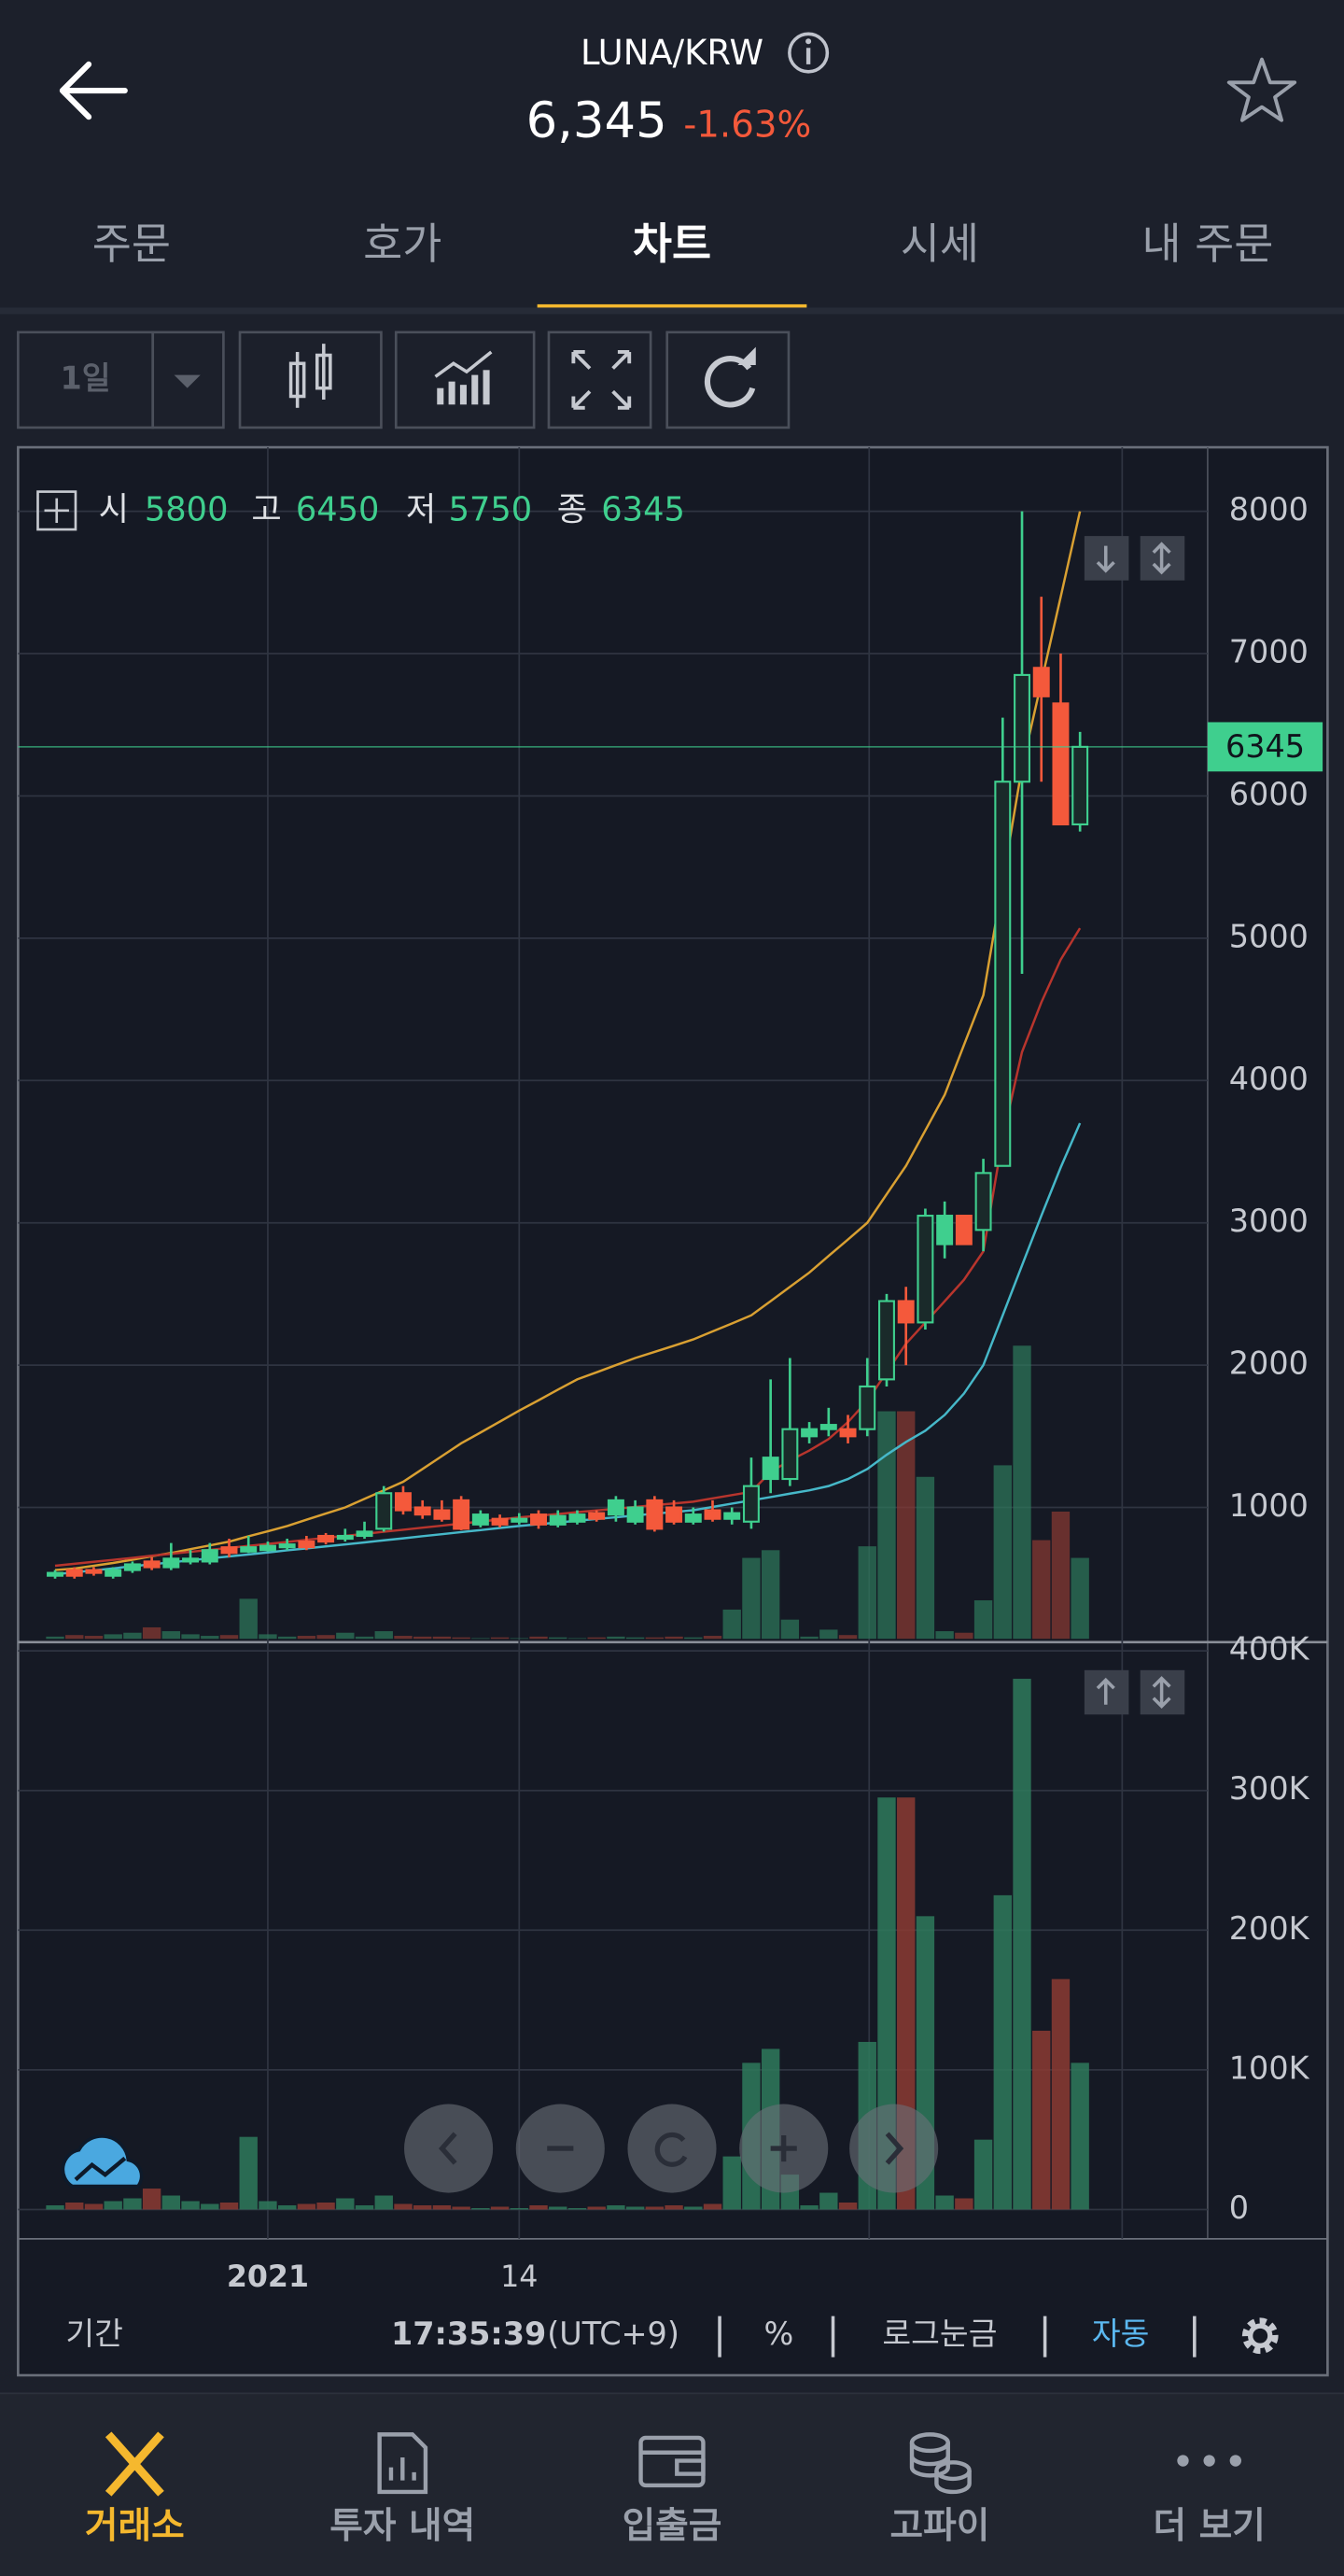 This screenshot has width=1344, height=2576. I want to click on tab: 차트, so click(672, 244).